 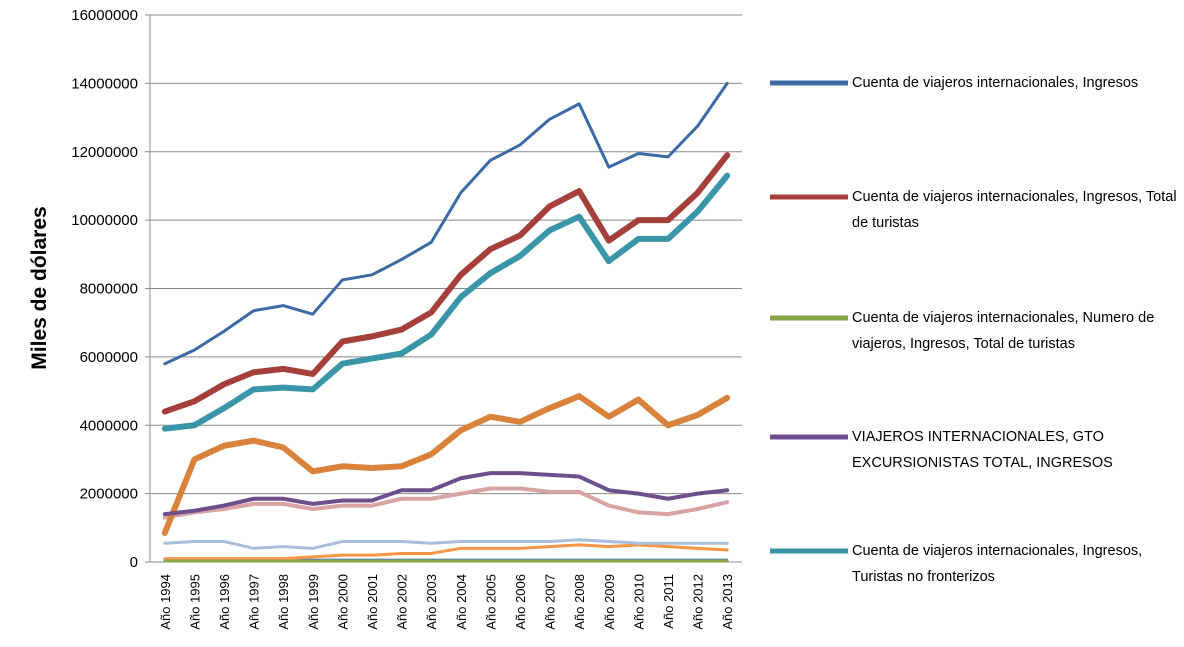 I want to click on y-tick-label: 4000000, so click(x=109, y=425).